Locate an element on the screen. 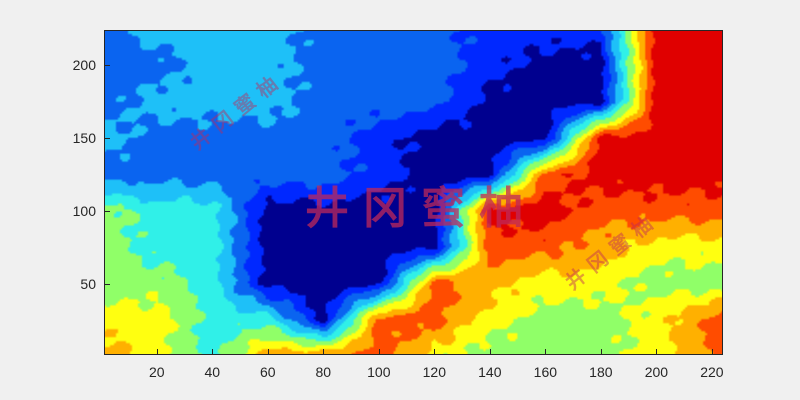 The width and height of the screenshot is (800, 400). y-tick-label: 200 is located at coordinates (84, 64).